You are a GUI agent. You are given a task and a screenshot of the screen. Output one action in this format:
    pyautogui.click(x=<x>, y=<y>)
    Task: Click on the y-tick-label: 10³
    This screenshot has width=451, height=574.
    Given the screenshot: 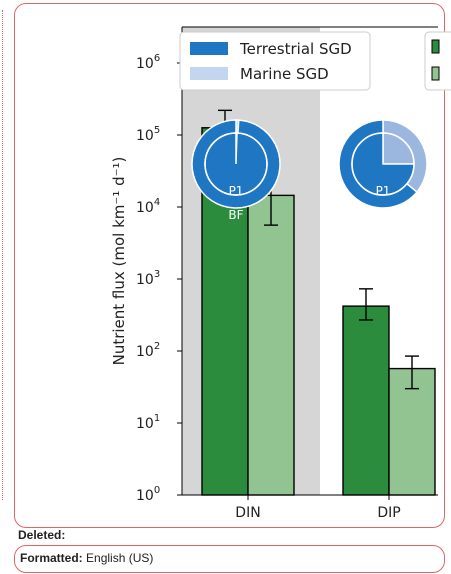 What is the action you would take?
    pyautogui.click(x=148, y=278)
    